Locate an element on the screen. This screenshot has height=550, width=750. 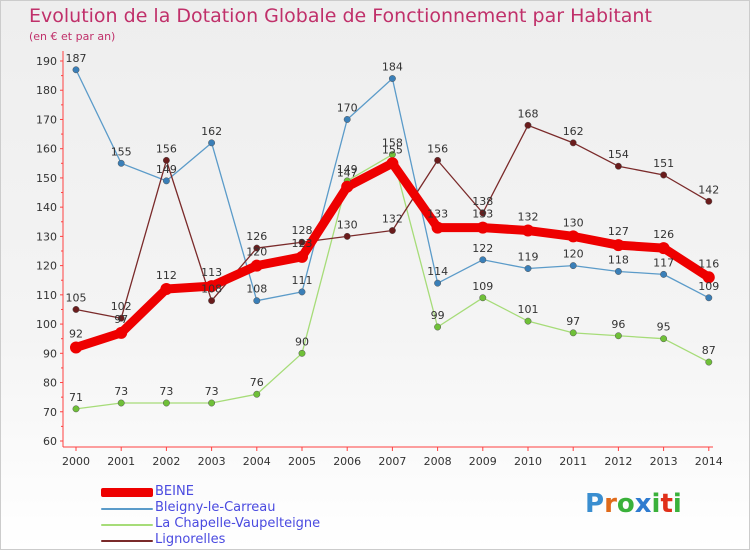
y-tick-label: 160 is located at coordinates (46, 149).